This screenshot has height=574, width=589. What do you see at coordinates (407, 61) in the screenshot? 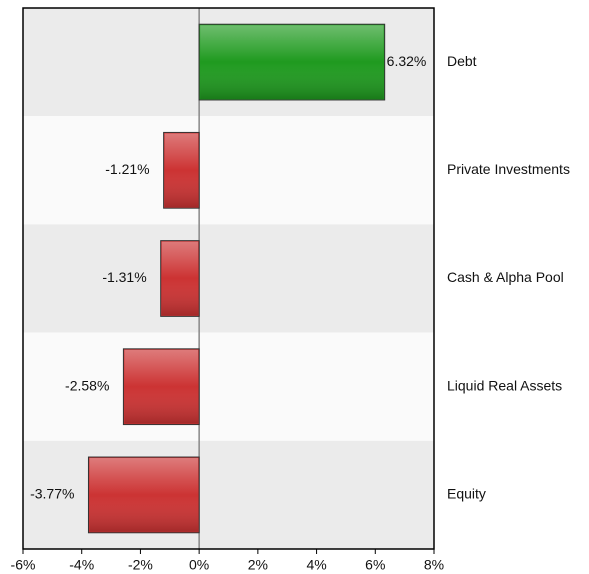
I see `value-label: 6.32%` at bounding box center [407, 61].